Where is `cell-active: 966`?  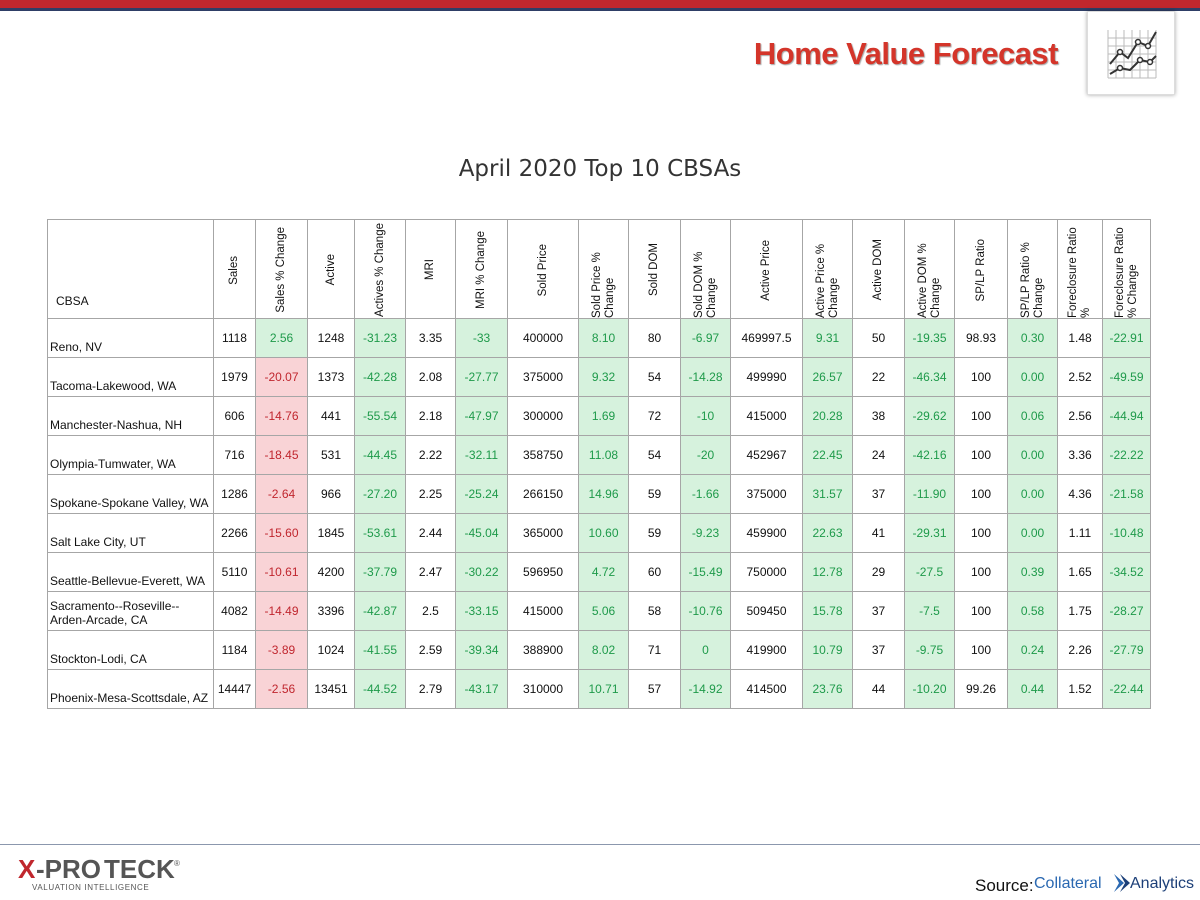
cell-active: 966 is located at coordinates (331, 494).